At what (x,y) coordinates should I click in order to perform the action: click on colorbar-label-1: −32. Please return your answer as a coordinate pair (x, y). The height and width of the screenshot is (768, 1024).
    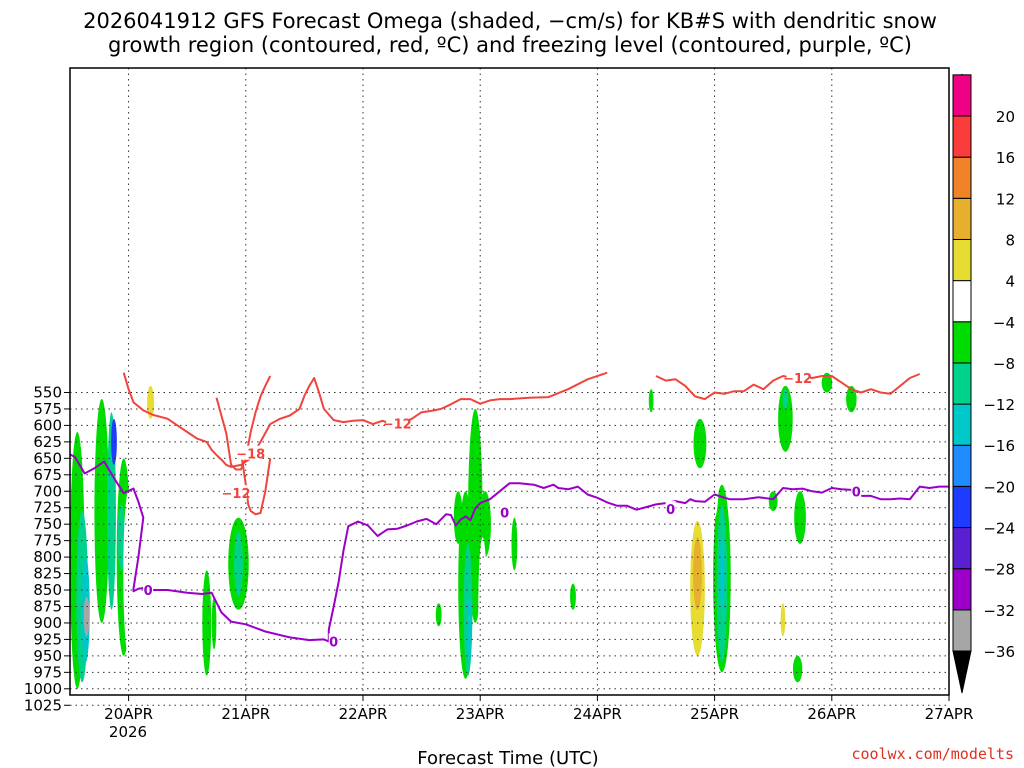
    Looking at the image, I should click on (999, 611).